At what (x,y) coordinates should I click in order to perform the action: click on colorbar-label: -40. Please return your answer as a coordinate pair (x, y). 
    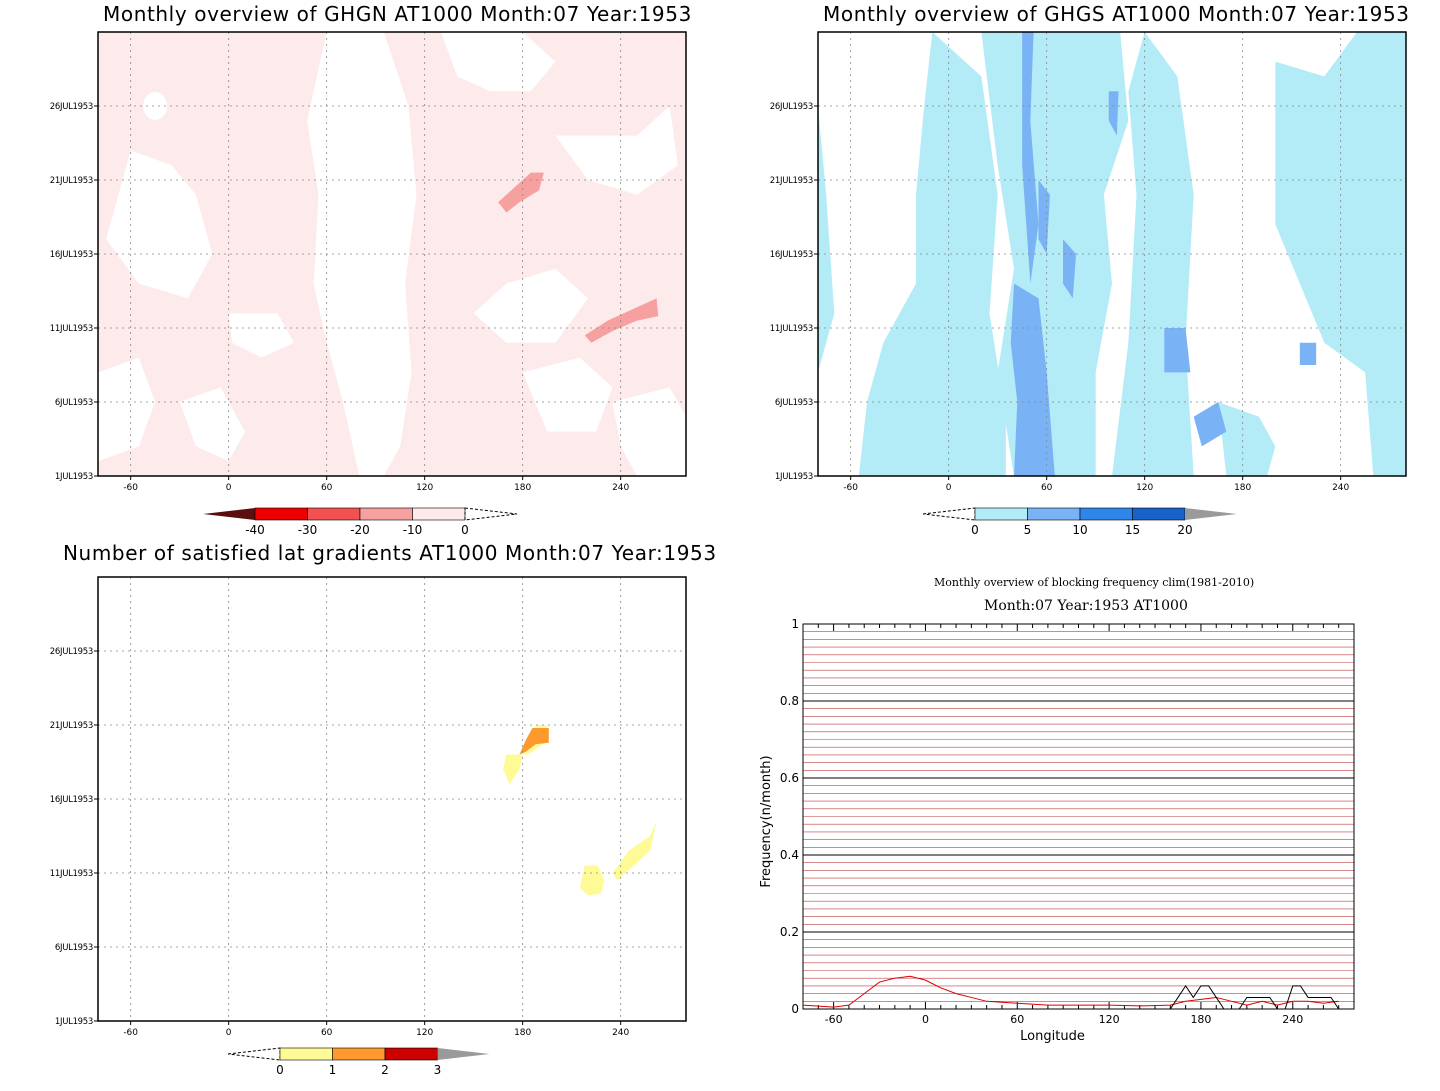
    Looking at the image, I should click on (255, 530).